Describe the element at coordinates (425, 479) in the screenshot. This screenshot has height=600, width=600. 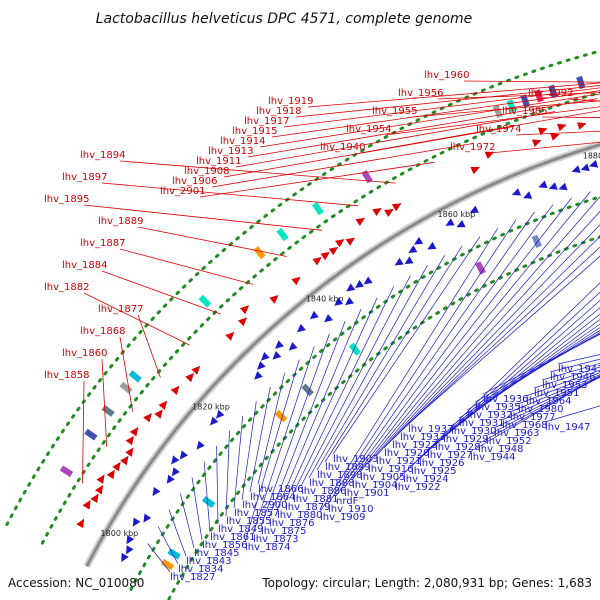
I see `reverse-gene-label: lhv_1924` at that location.